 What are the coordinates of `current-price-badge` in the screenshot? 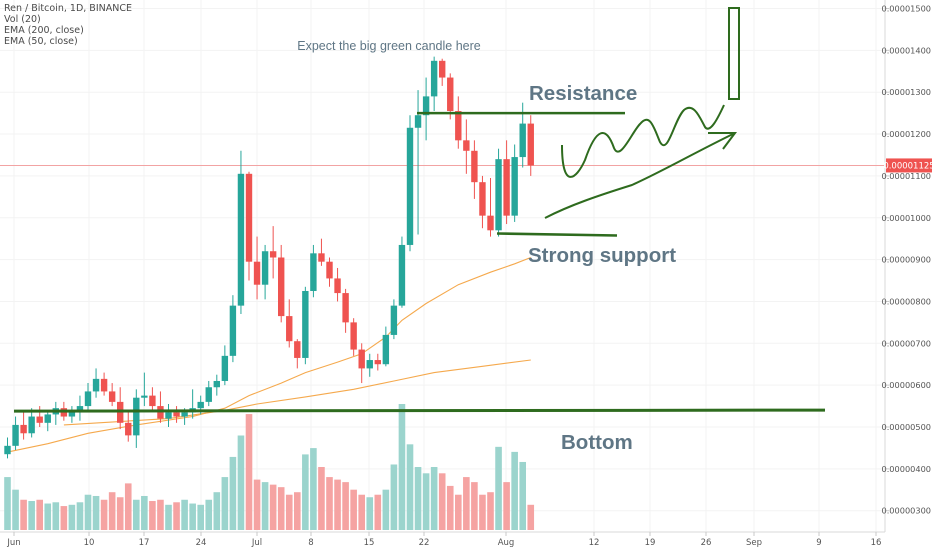 It's located at (909, 165).